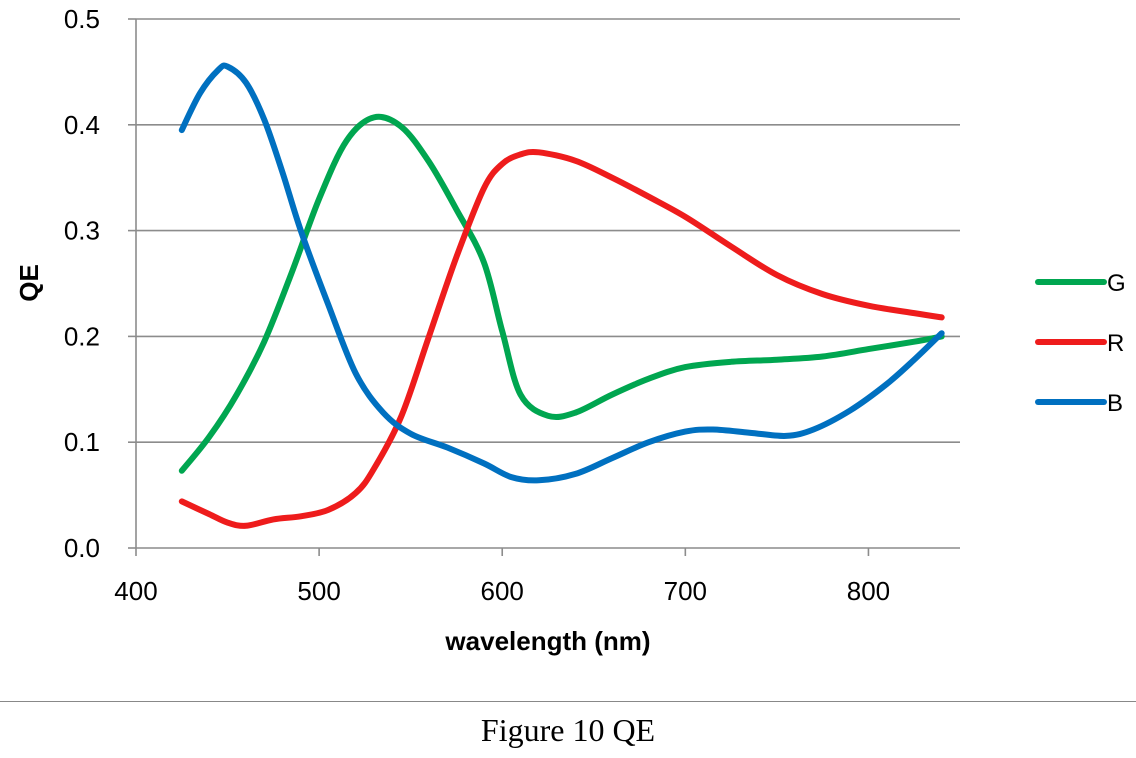 The height and width of the screenshot is (758, 1136). Describe the element at coordinates (82, 125) in the screenshot. I see `y-tick-label: 0.4` at that location.